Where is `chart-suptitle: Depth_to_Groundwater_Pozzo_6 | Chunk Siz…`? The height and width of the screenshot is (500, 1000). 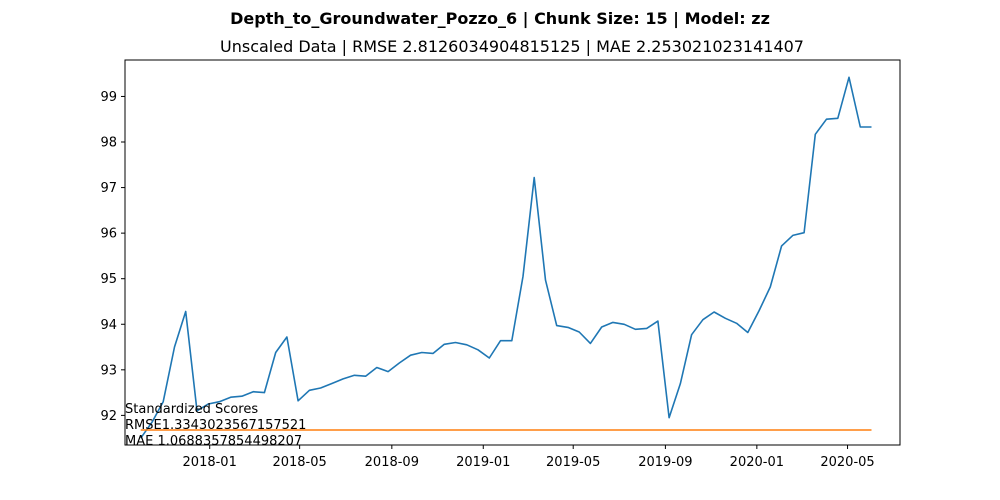
chart-suptitle: Depth_to_Groundwater_Pozzo_6 | Chunk Siz… is located at coordinates (500, 19).